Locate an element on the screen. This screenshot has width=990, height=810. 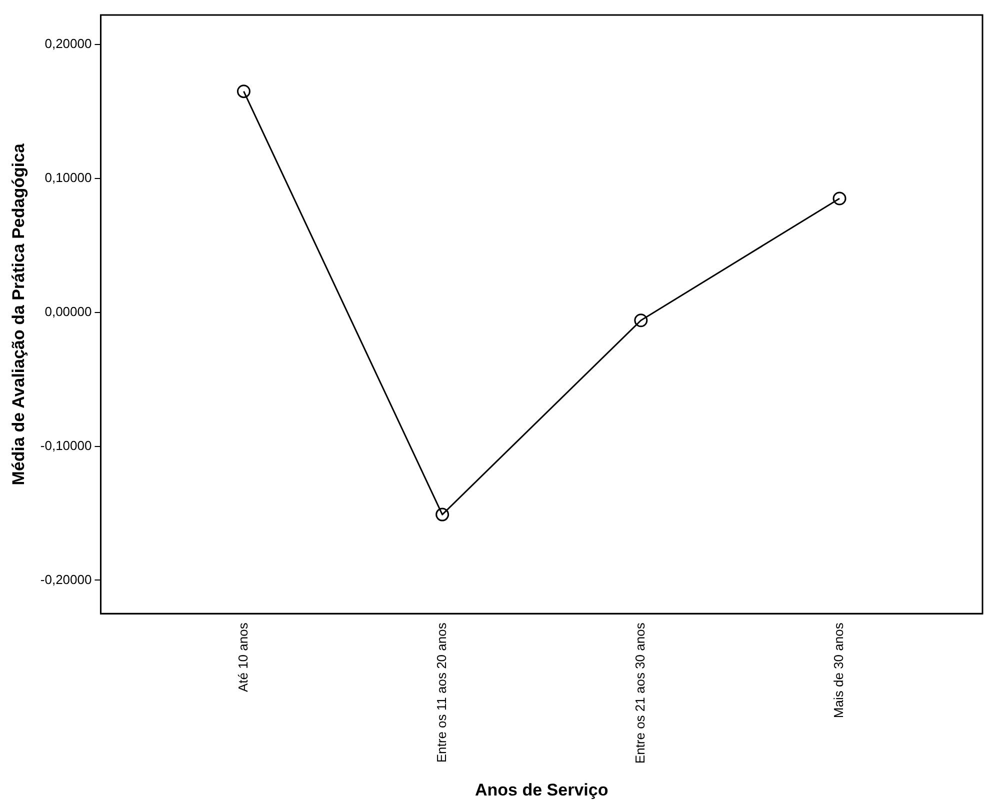
x-tick-label: Entre os 21 aos 30 anos is located at coordinates (640, 693).